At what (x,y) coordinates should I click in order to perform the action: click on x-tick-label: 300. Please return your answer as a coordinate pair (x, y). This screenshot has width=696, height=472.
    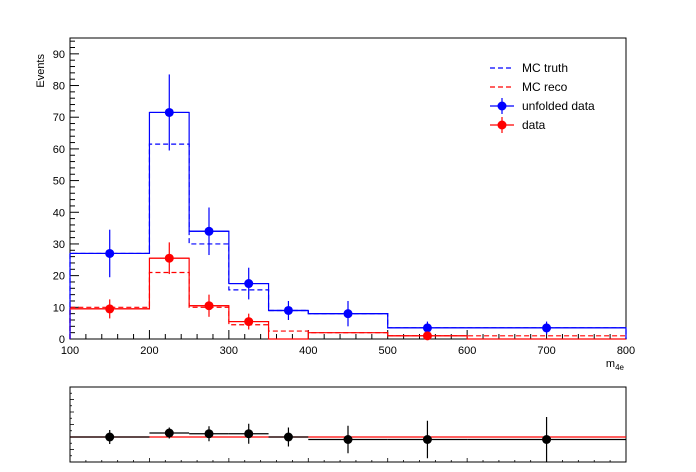
    Looking at the image, I should click on (229, 351).